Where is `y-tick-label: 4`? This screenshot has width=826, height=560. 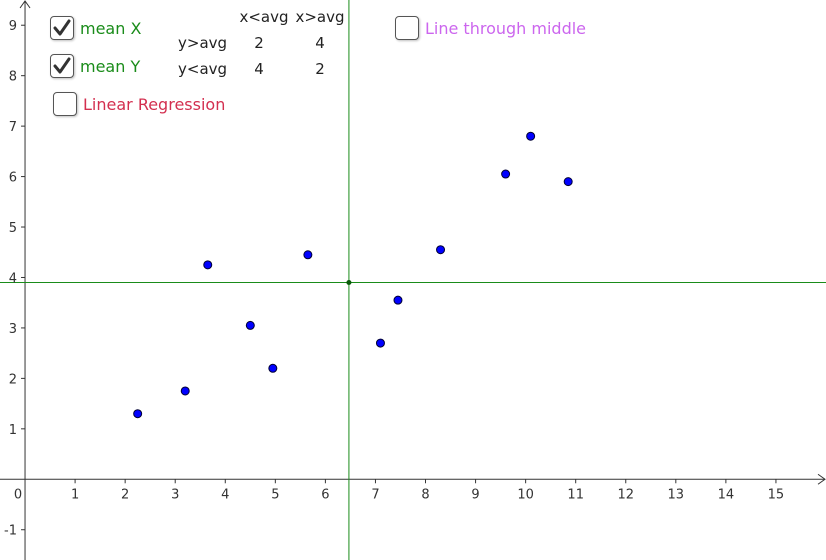 y-tick-label: 4 is located at coordinates (13, 278).